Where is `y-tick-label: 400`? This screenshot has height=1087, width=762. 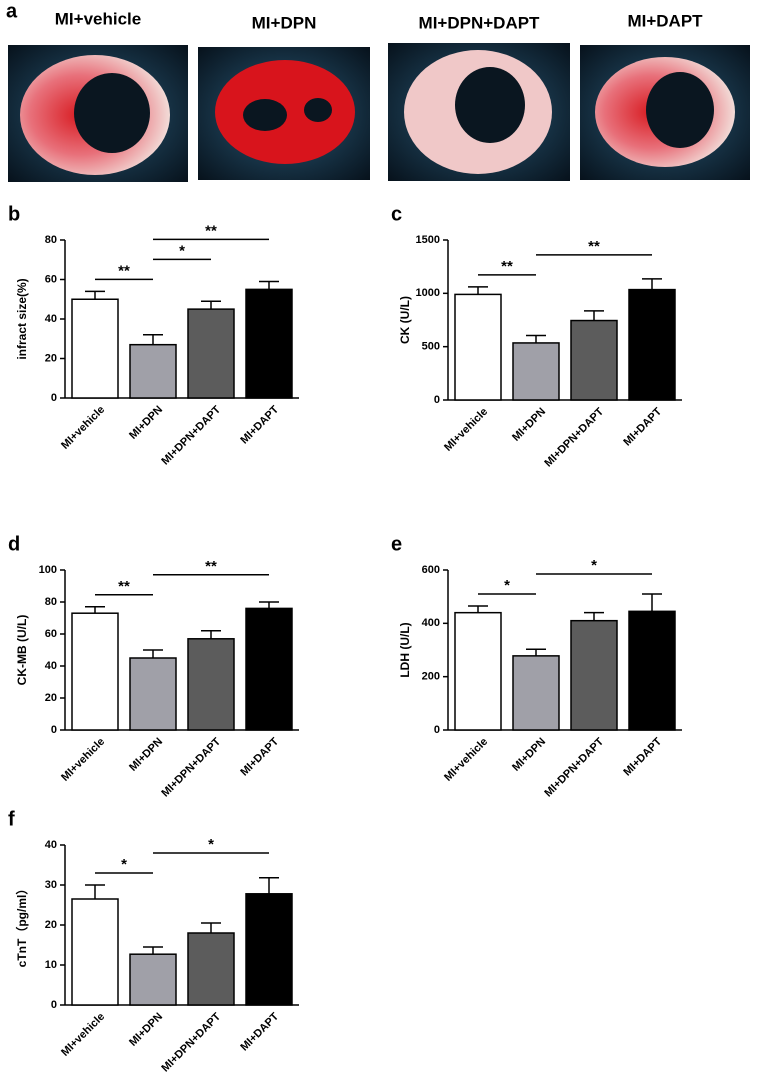 y-tick-label: 400 is located at coordinates (431, 623).